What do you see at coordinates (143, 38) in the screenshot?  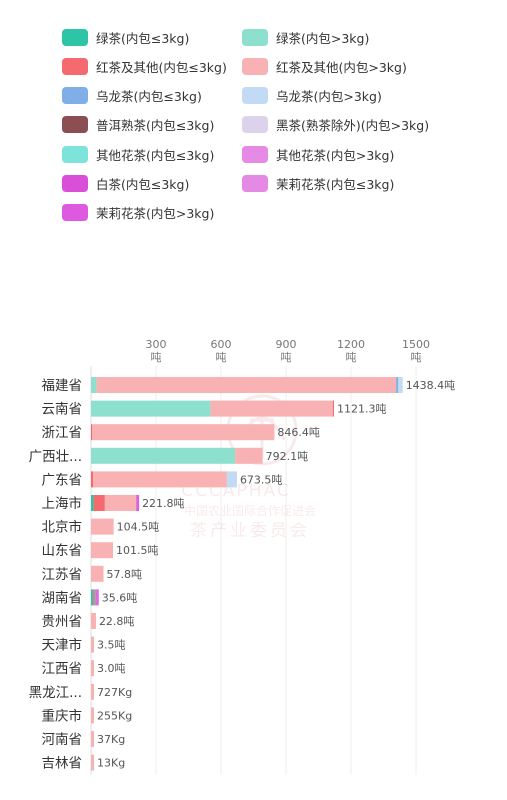 I see `legend-label: 绿茶(内包≤3kg)` at bounding box center [143, 38].